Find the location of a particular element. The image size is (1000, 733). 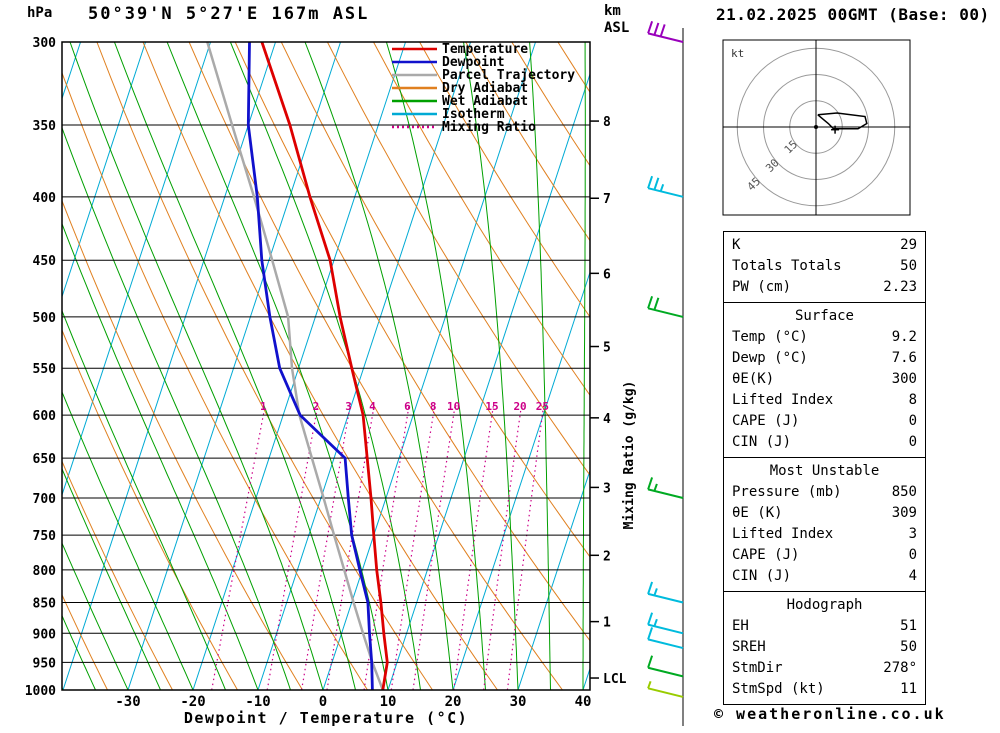

info-label: Dewp (°C) is located at coordinates (770, 358).